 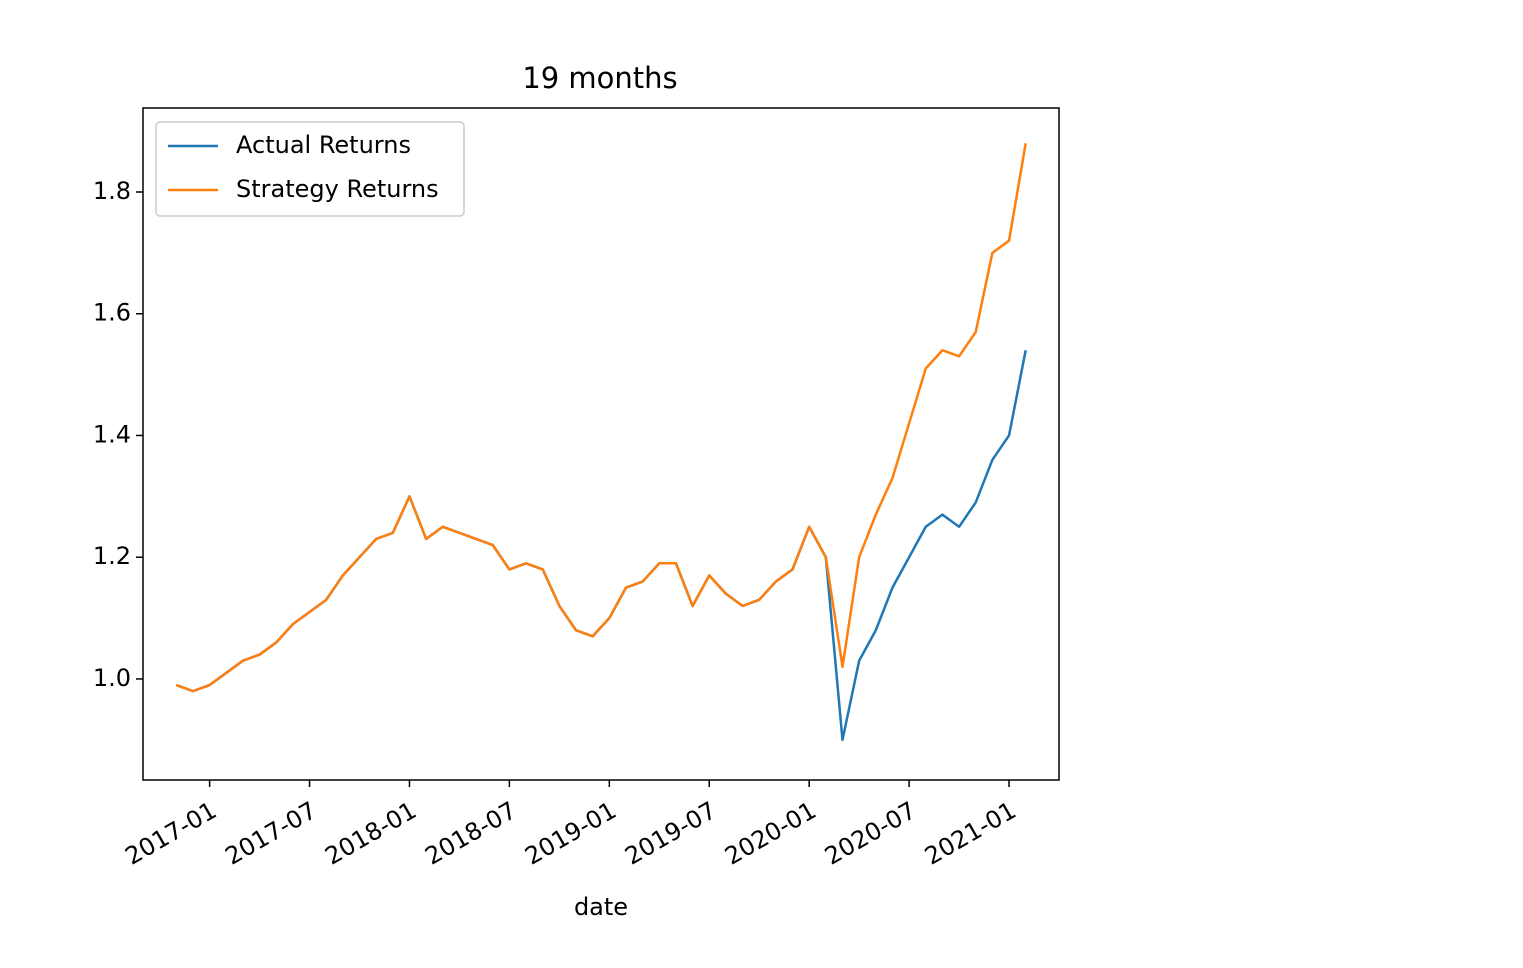 What do you see at coordinates (770, 833) in the screenshot?
I see `x-tick-label: 2020-01` at bounding box center [770, 833].